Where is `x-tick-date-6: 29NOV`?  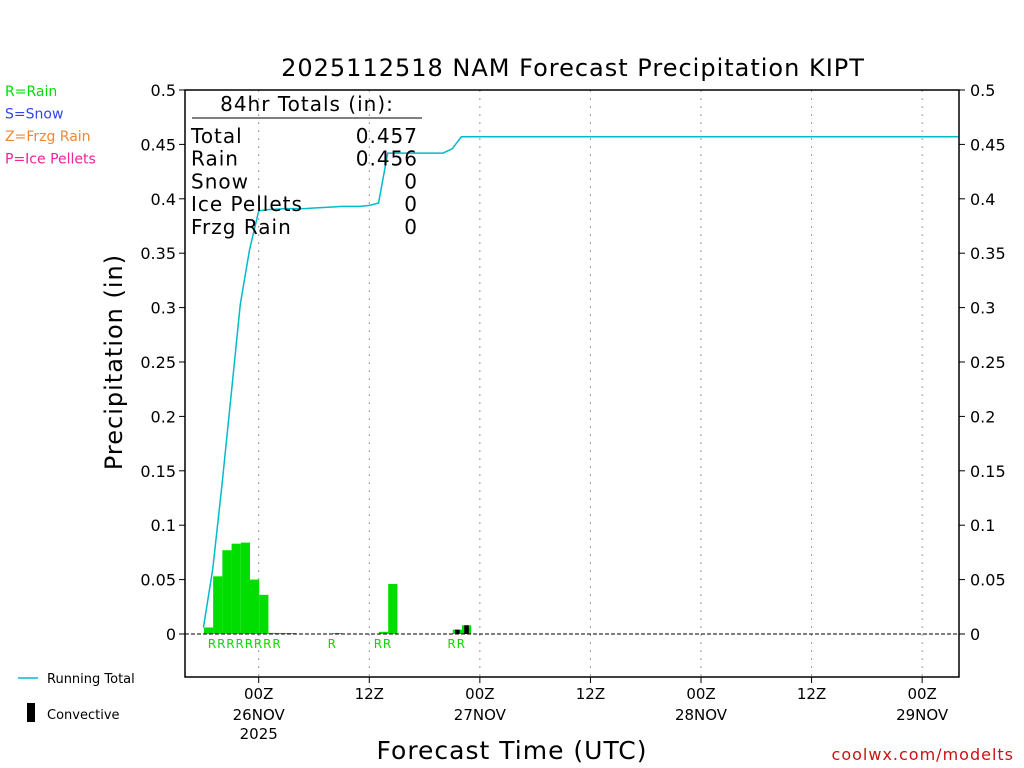 x-tick-date-6: 29NOV is located at coordinates (922, 715).